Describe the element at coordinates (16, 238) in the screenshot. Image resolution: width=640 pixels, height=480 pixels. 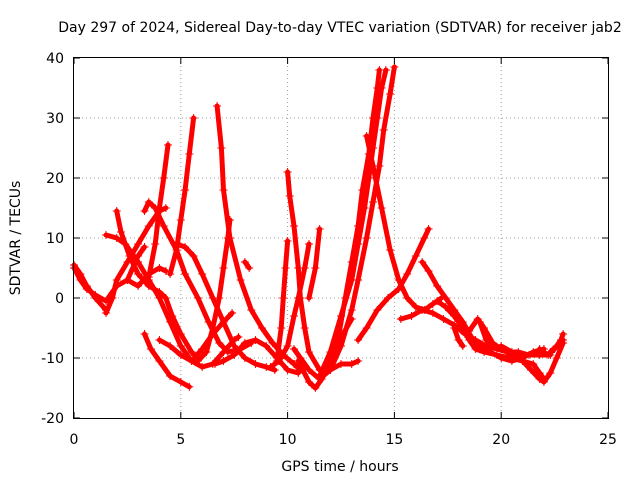
I see `y-axis-label: SDTVAR / TECUs` at that location.